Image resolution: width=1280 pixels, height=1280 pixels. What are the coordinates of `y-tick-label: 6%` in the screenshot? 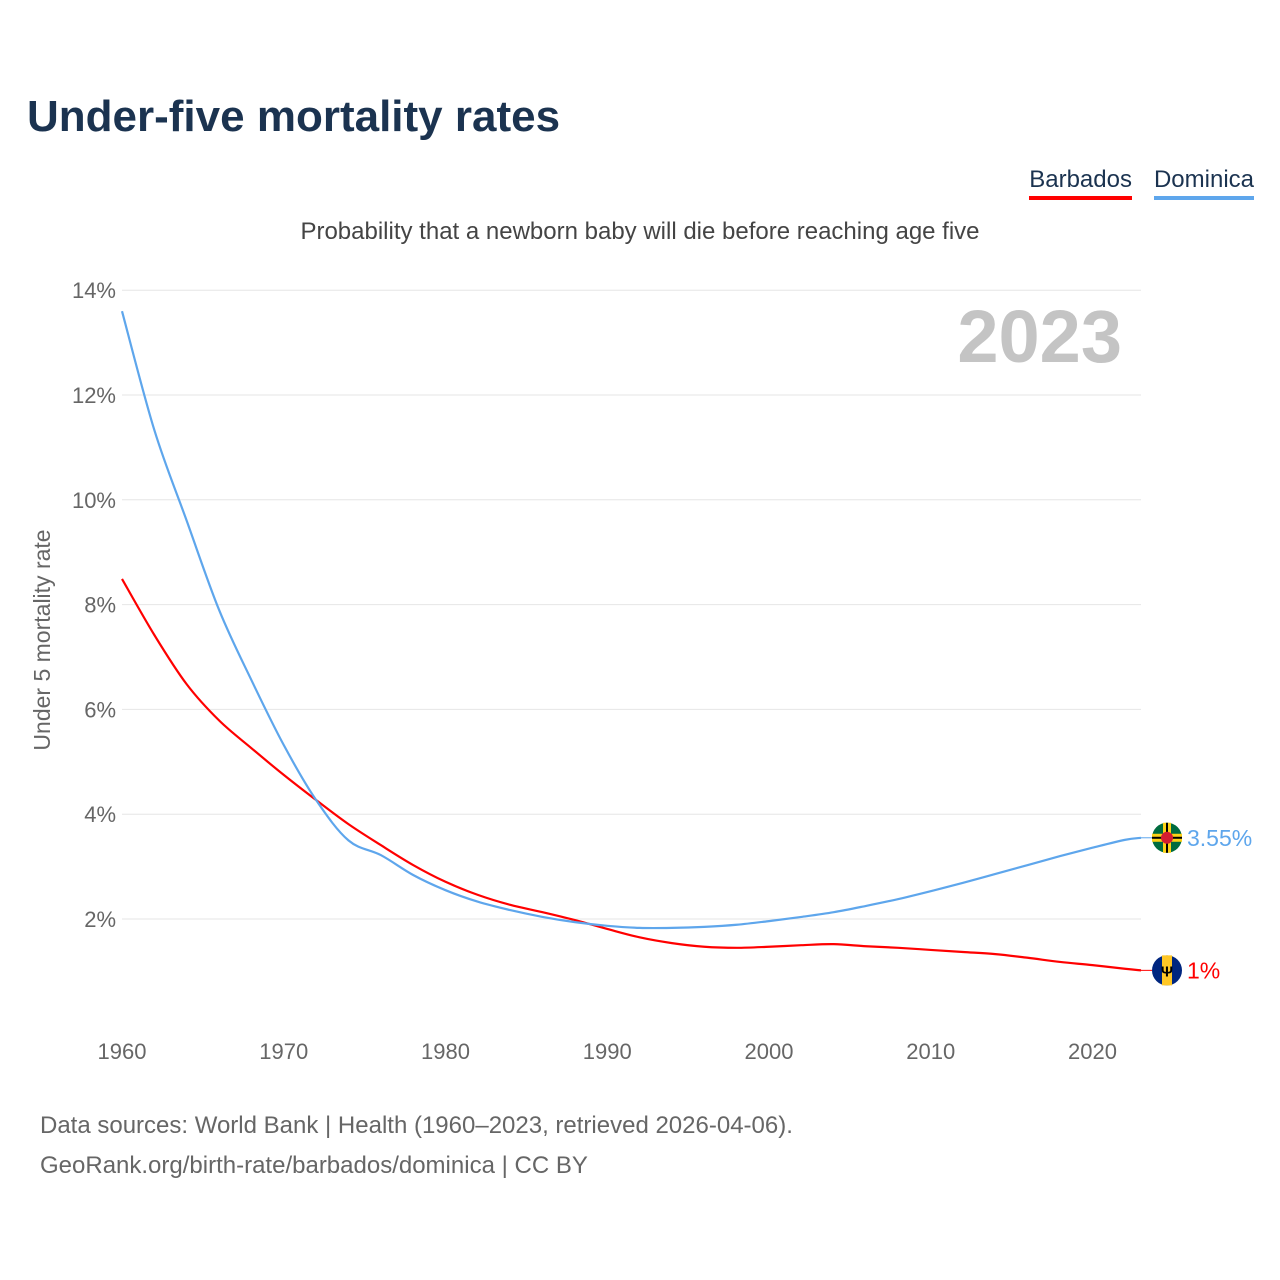 It's located at (100, 709).